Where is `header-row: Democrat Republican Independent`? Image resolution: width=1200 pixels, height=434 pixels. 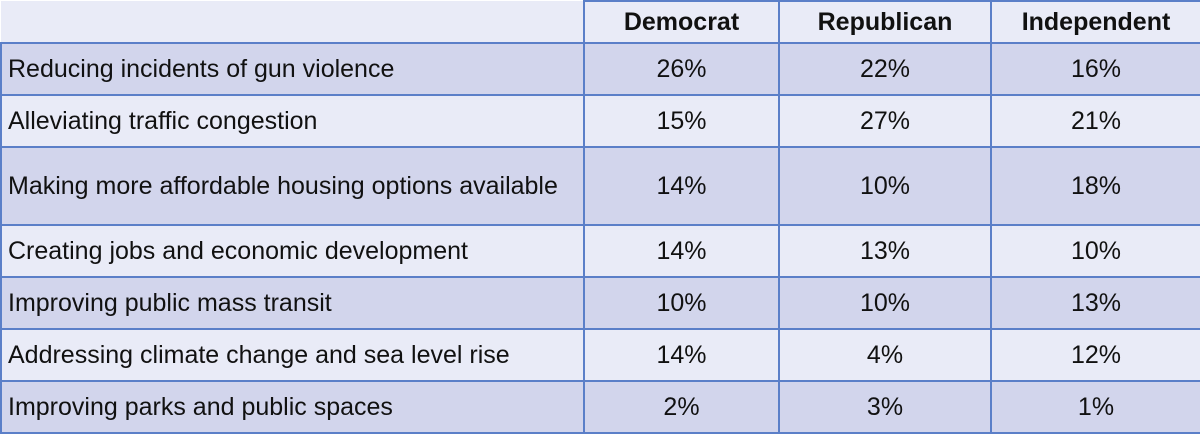
header-row: Democrat Republican Independent is located at coordinates (600, 22).